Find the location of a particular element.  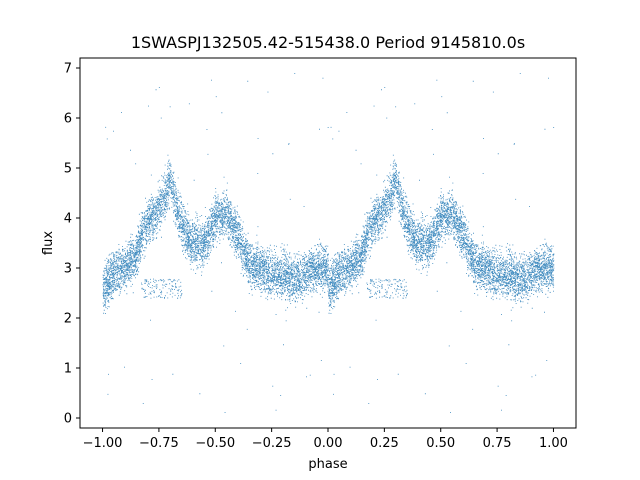

x-tick-label: 0.25 is located at coordinates (384, 443).